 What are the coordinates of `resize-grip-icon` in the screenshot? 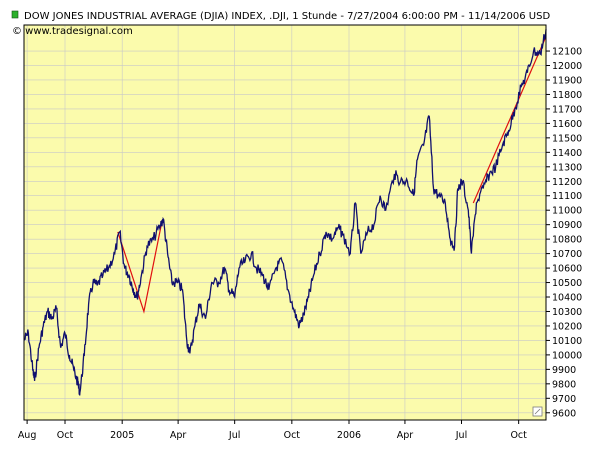 It's located at (537, 411).